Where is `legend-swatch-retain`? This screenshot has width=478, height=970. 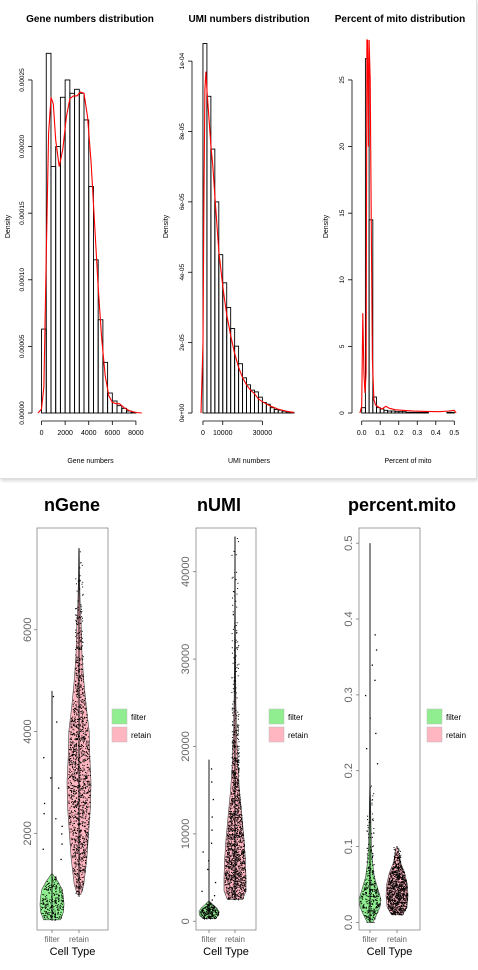 legend-swatch-retain is located at coordinates (276, 734).